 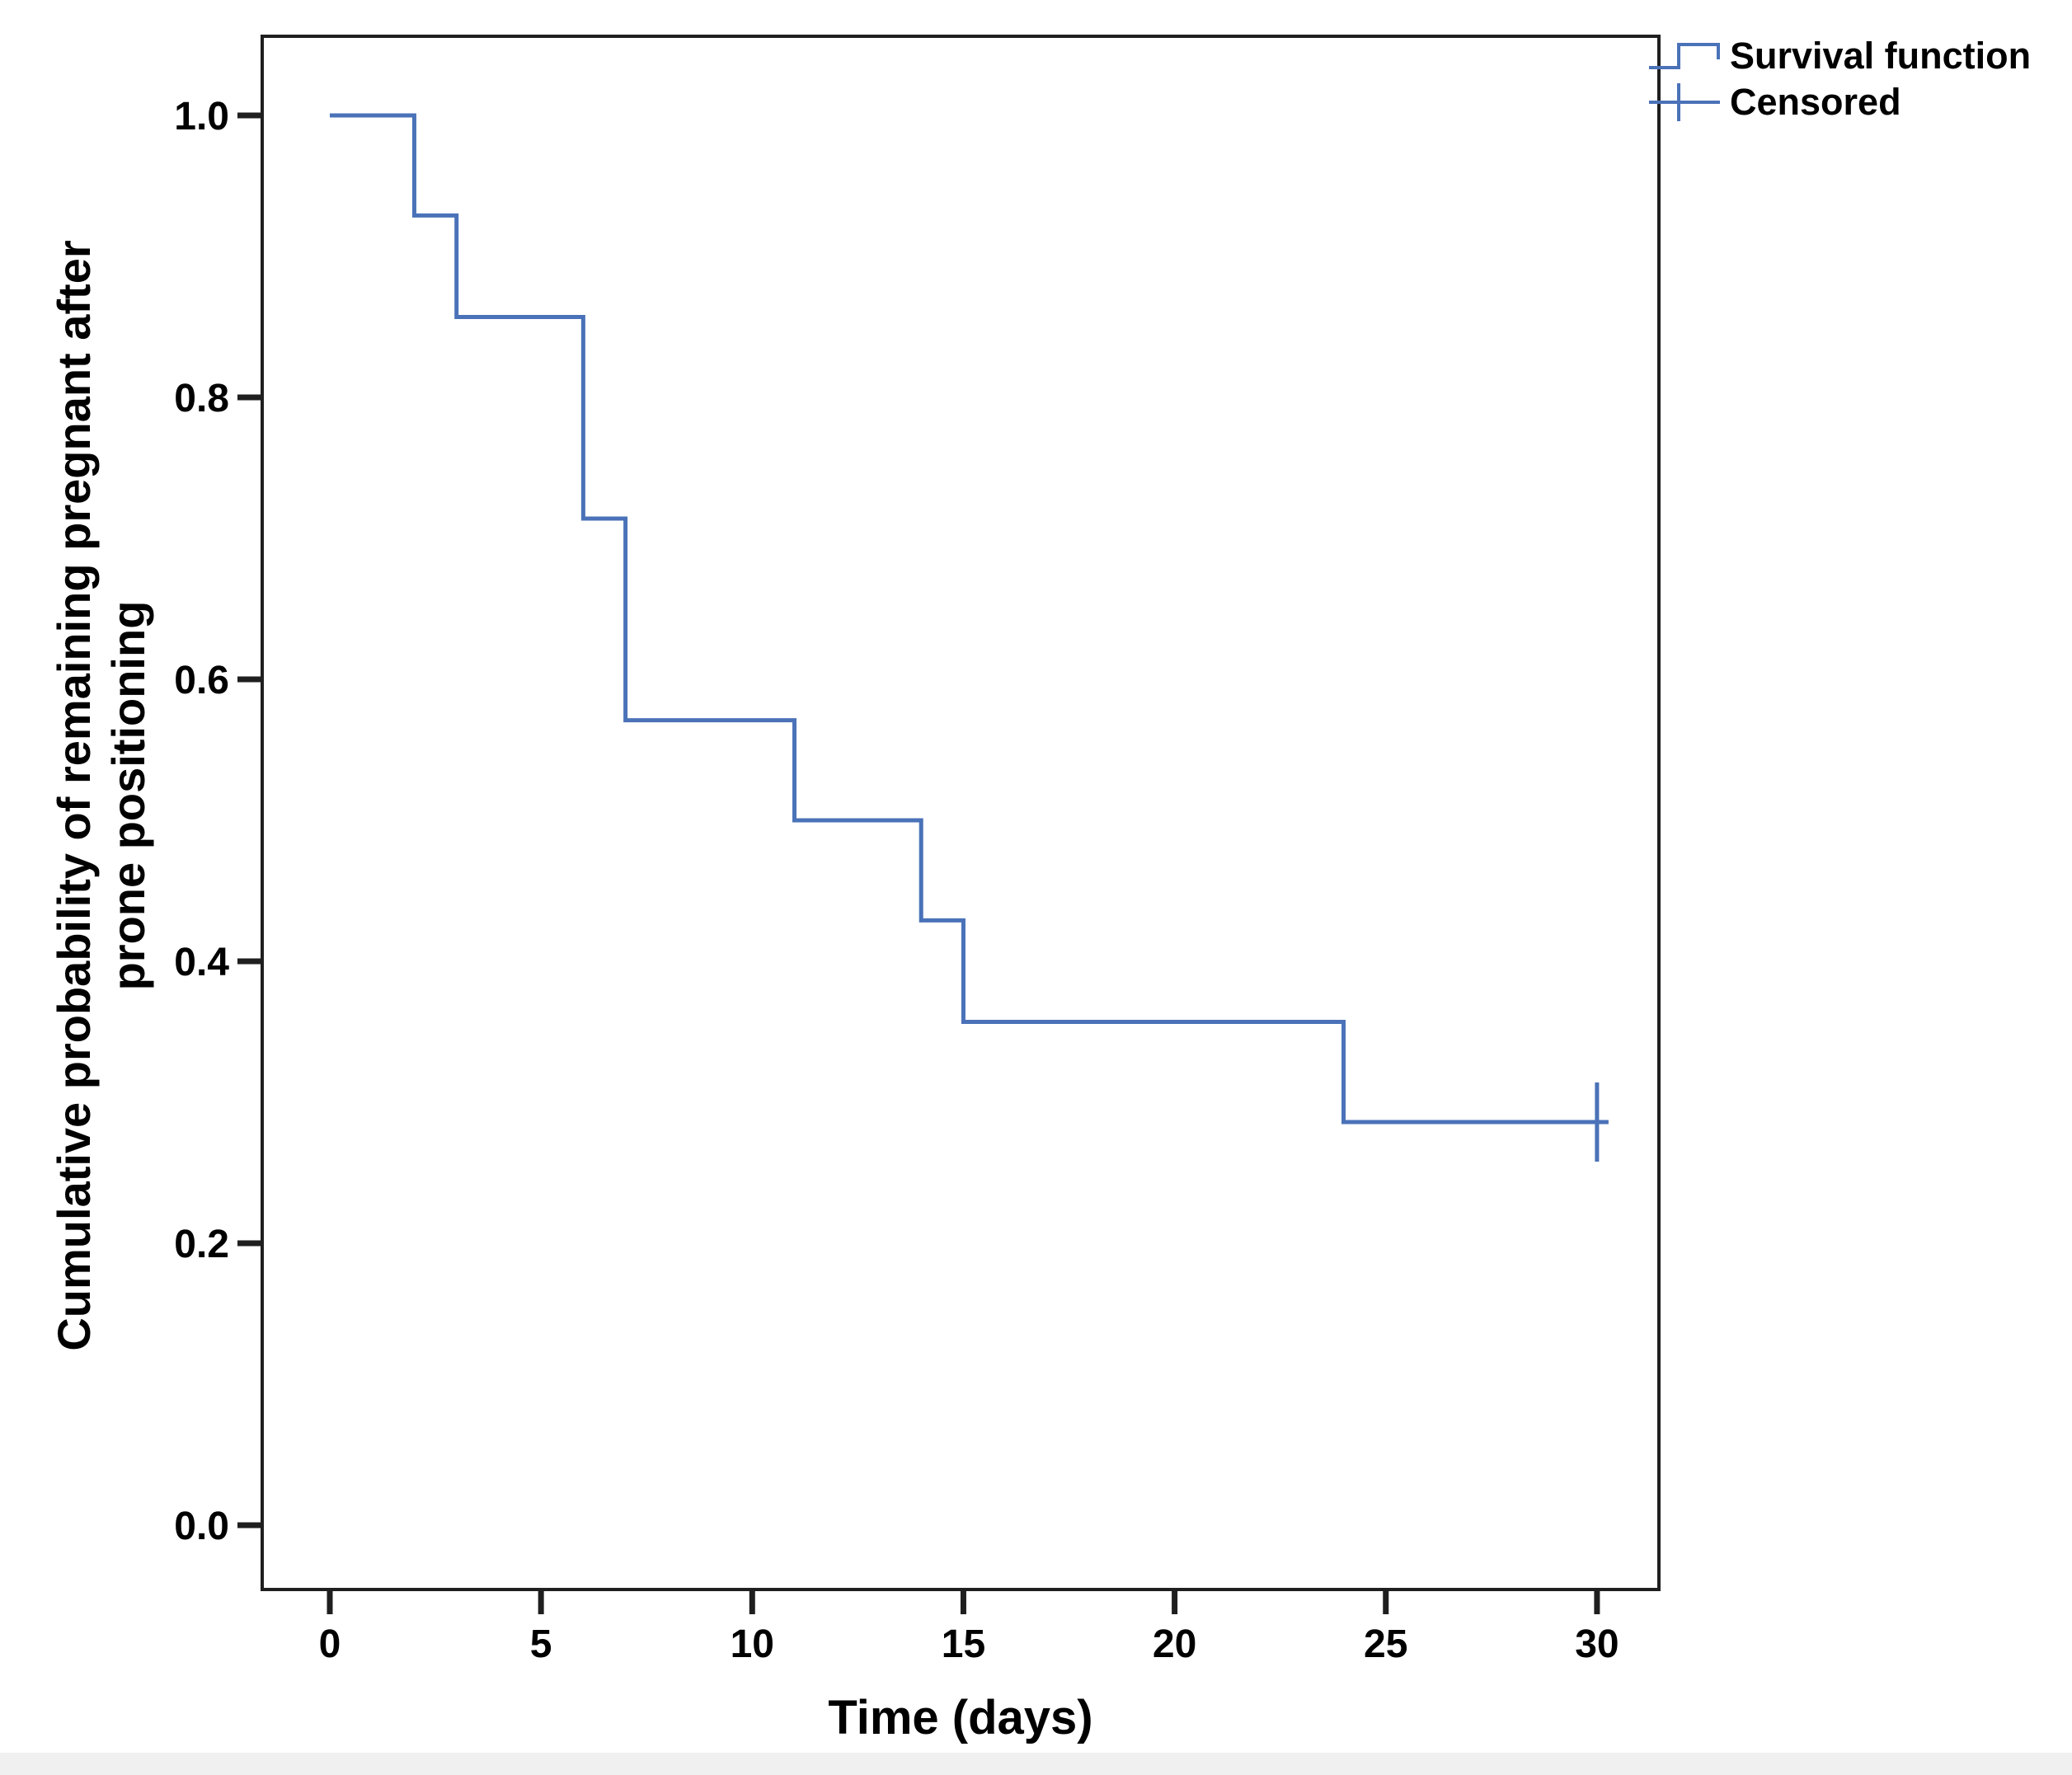 What do you see at coordinates (1597, 1644) in the screenshot?
I see `x-tick-label: 30` at bounding box center [1597, 1644].